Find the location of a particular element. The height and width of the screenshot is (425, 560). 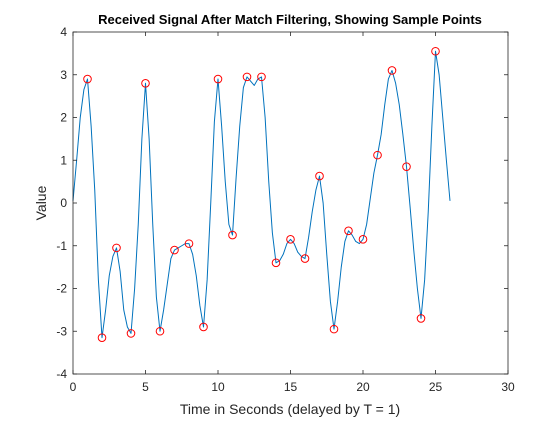

y-tick-label: 1 is located at coordinates (63, 160).